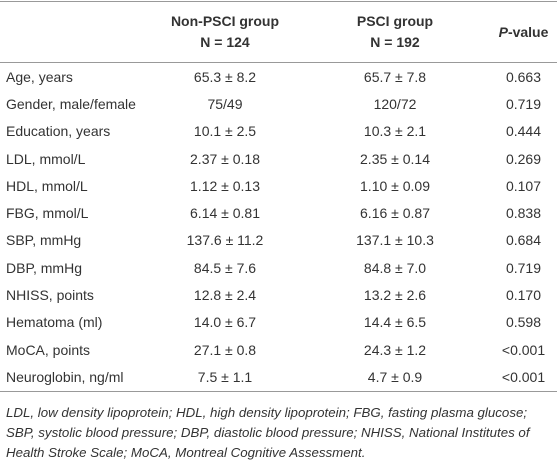  Describe the element at coordinates (225, 322) in the screenshot. I see `table-cell: 14.0 ± 6.7` at that location.